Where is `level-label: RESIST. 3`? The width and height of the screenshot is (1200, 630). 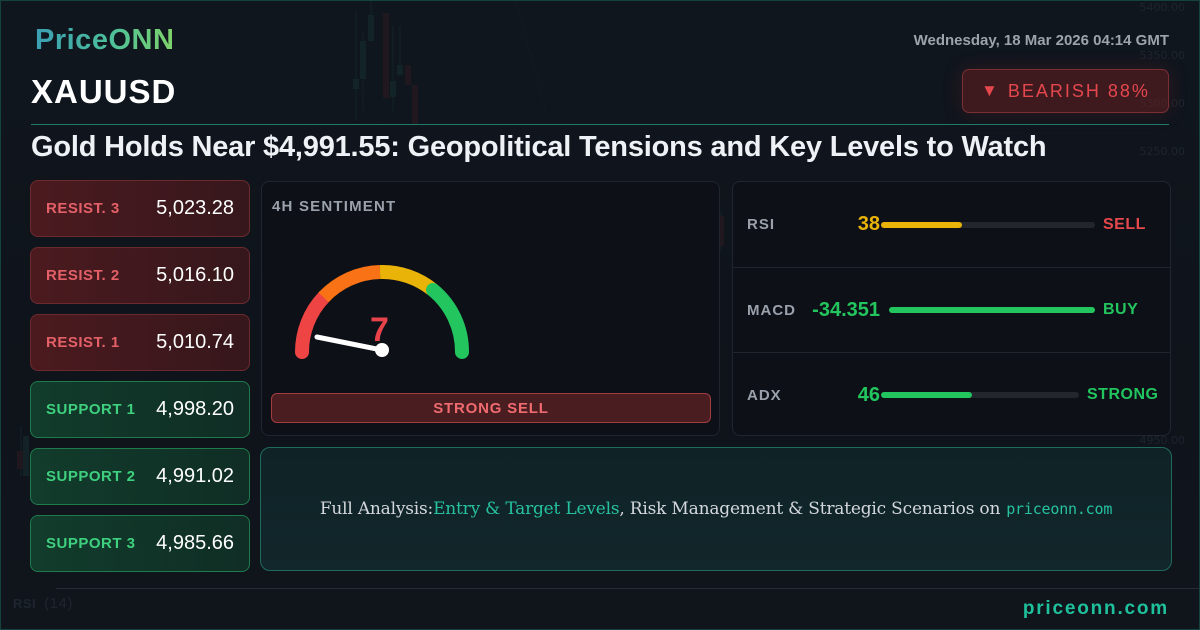 level-label: RESIST. 3 is located at coordinates (83, 208).